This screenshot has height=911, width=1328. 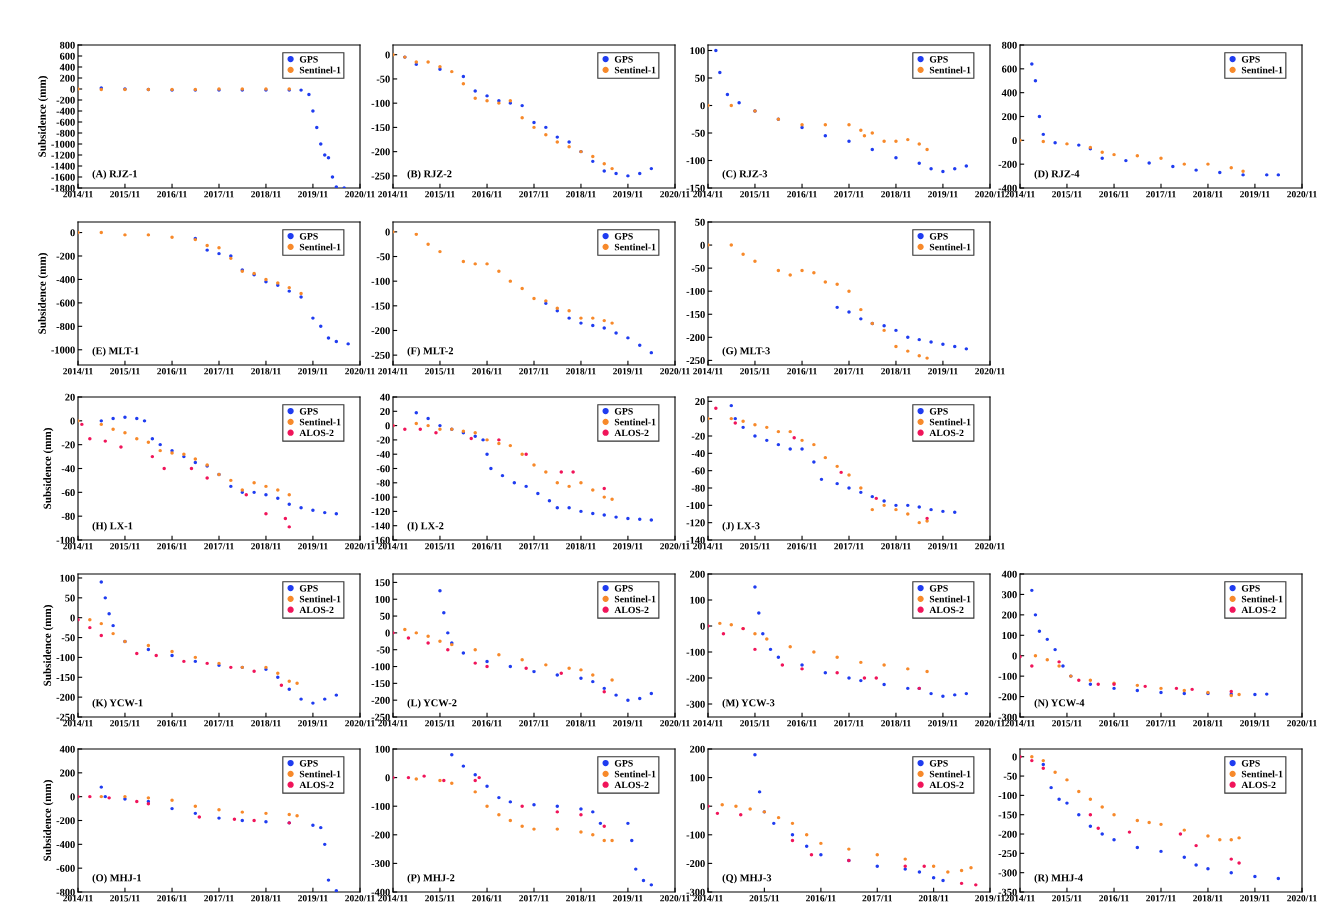 What do you see at coordinates (431, 878) in the screenshot?
I see `annotation: (P) MHJ-2` at bounding box center [431, 878].